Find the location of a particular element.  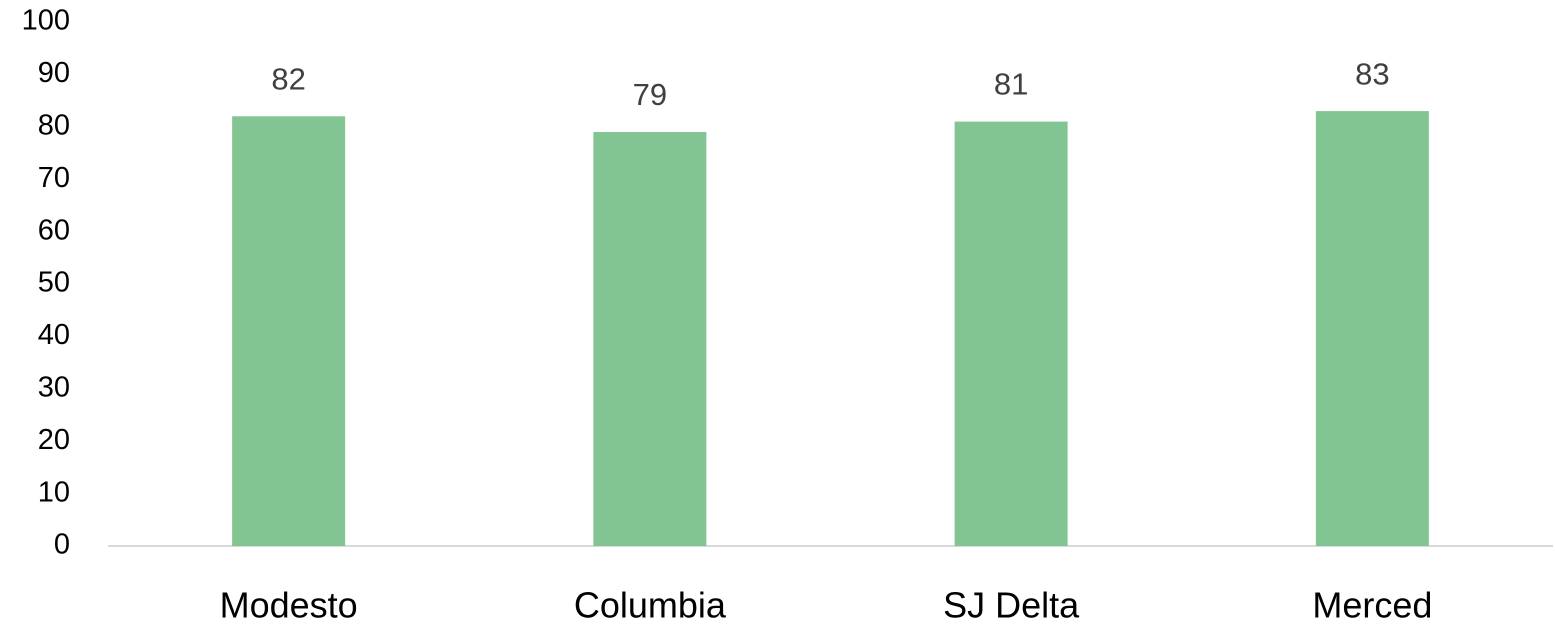

y-tick-label: 10 is located at coordinates (54, 492).